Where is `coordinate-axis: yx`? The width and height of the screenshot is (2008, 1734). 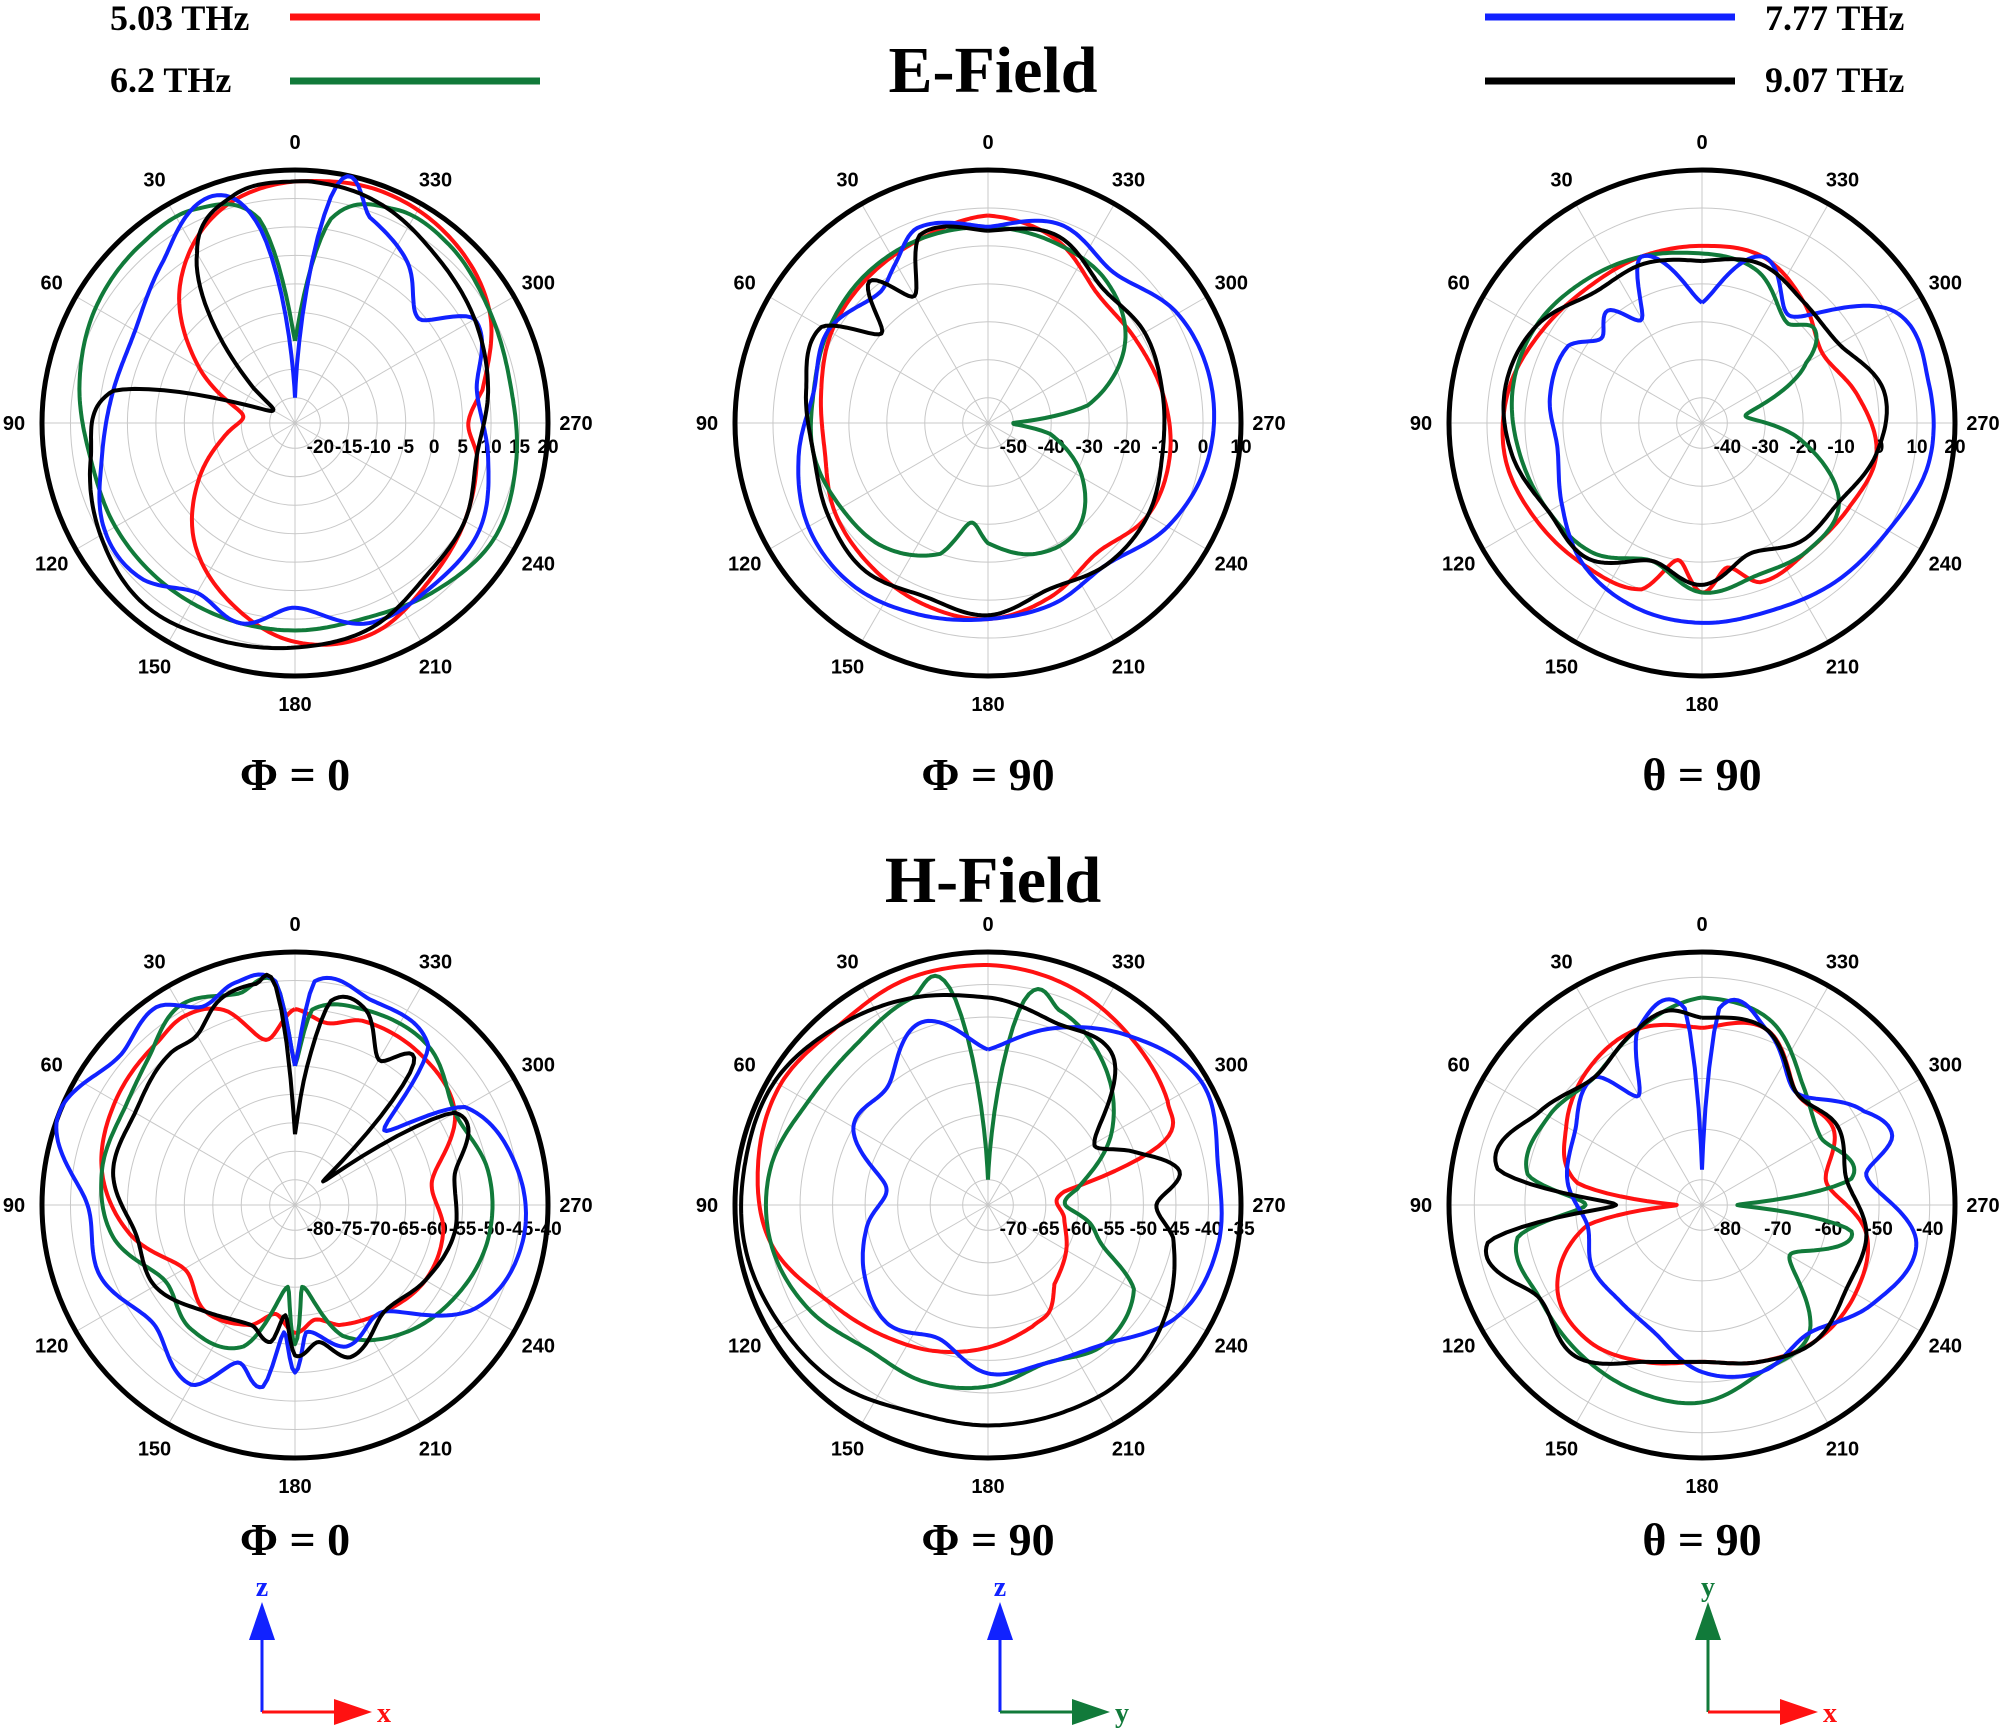 coordinate-axis: yx is located at coordinates (1766, 1650).